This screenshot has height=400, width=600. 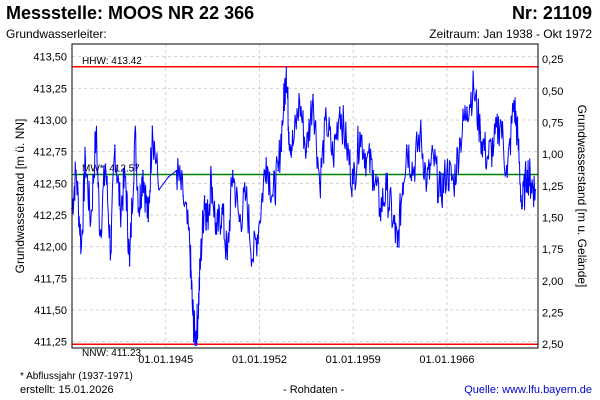 I want to click on source-prefix: Quelle:, so click(x=483, y=390).